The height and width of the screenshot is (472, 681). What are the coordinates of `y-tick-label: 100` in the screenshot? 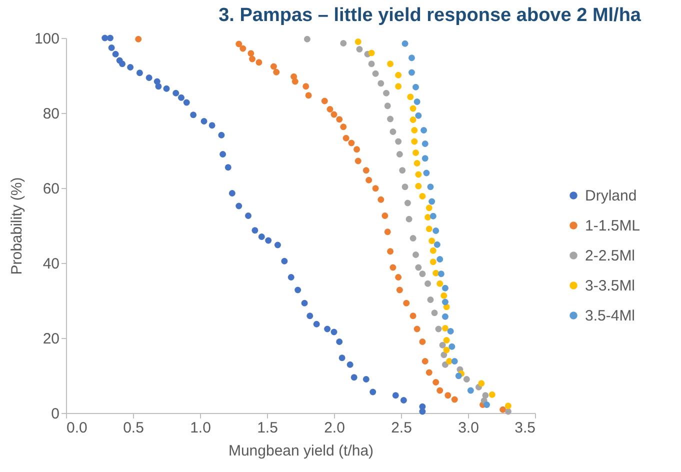 It's located at (47, 39).